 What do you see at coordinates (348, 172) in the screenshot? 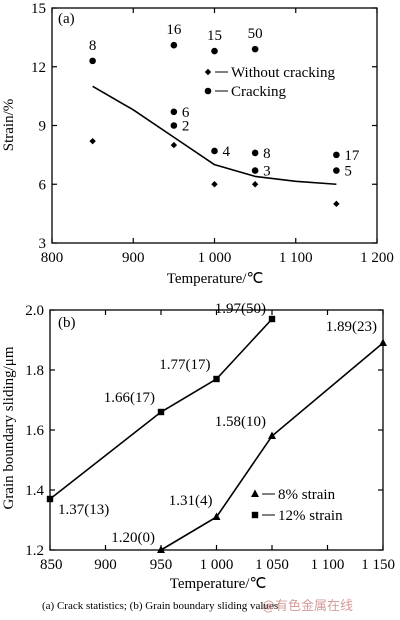
I see `crack-count-label: 5` at bounding box center [348, 172].